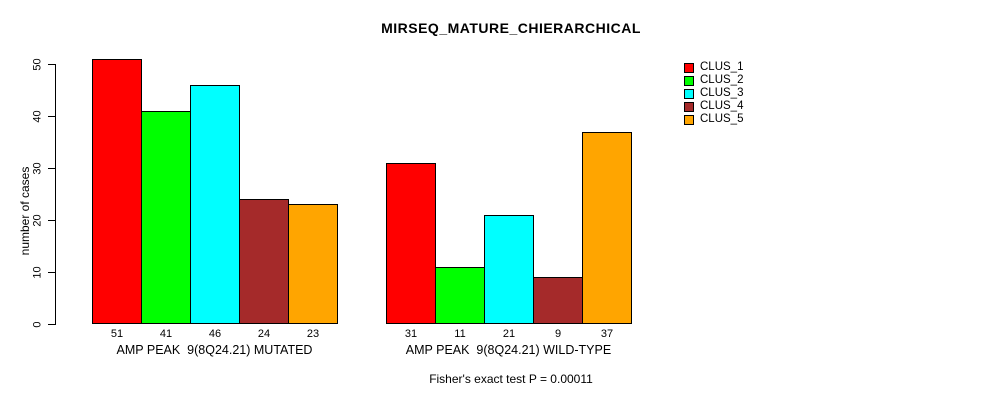 This screenshot has height=400, width=990. I want to click on legend-item: CLUS_3, so click(713, 93).